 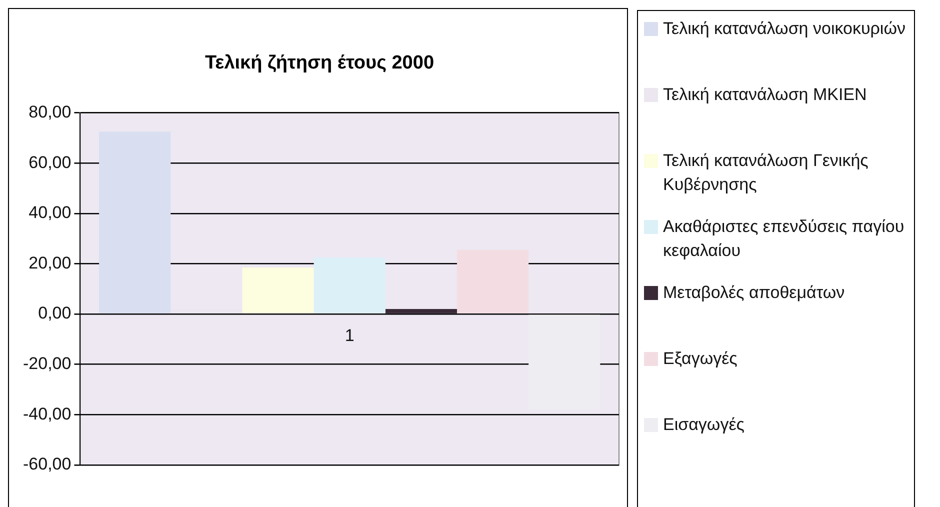 I want to click on legend-label: Εισαγωγές, so click(x=703, y=425).